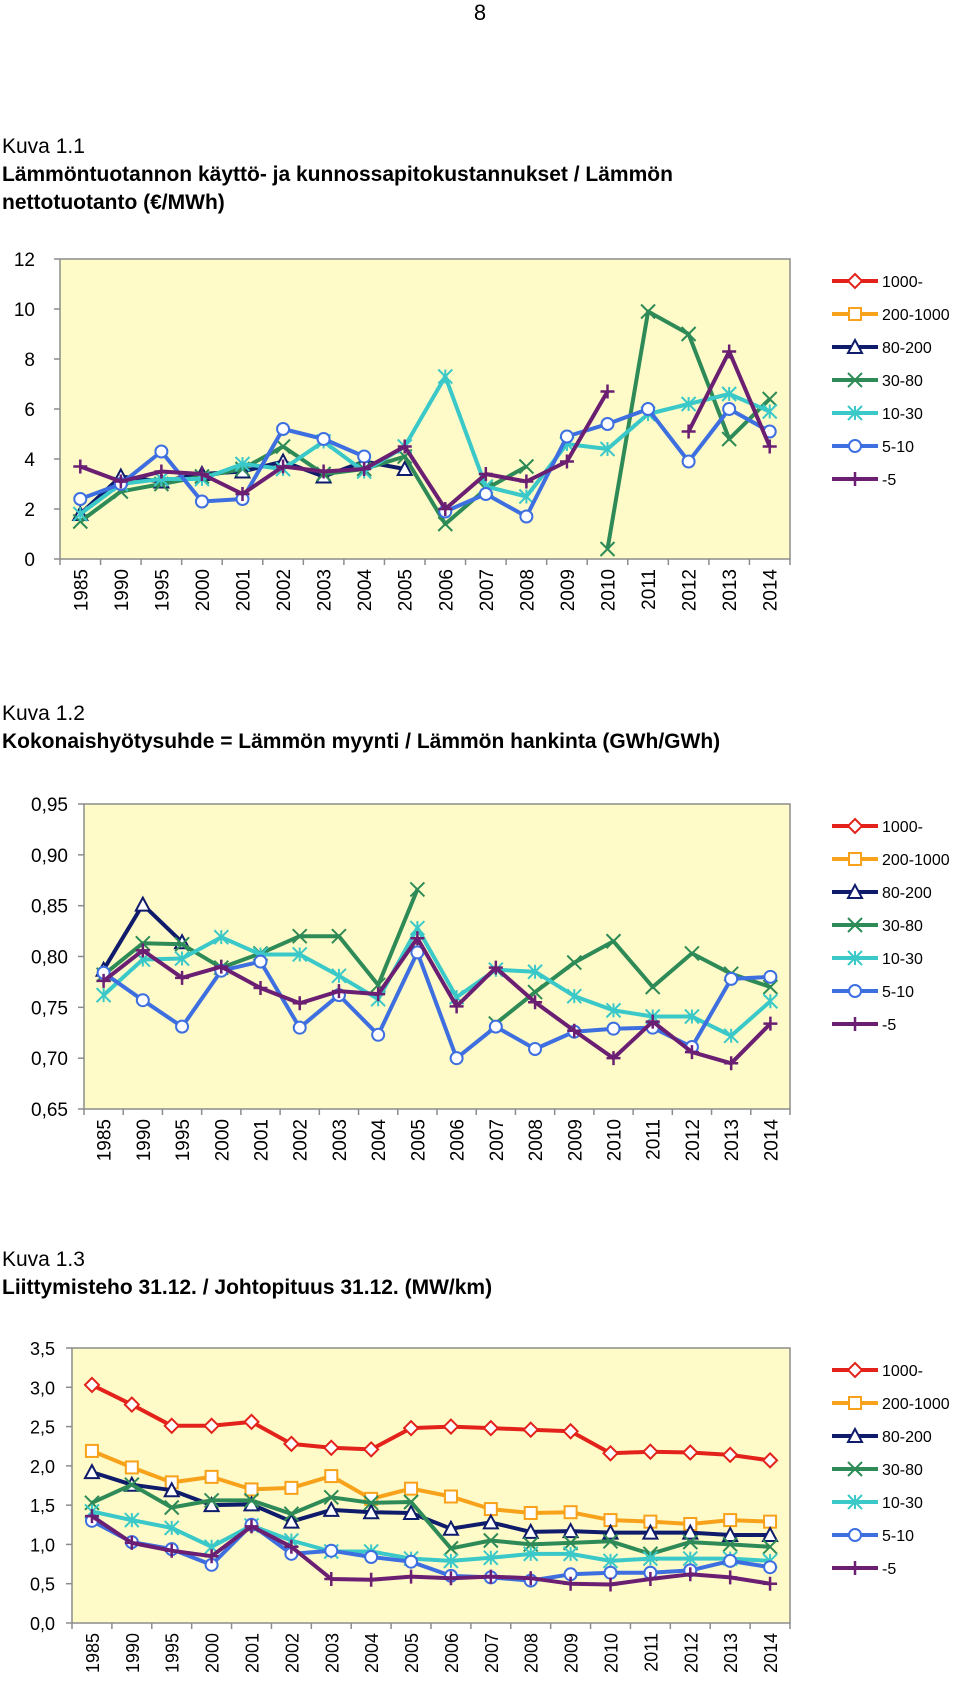  What do you see at coordinates (450, 1496) in the screenshot?
I see `point-200-1000-2006` at bounding box center [450, 1496].